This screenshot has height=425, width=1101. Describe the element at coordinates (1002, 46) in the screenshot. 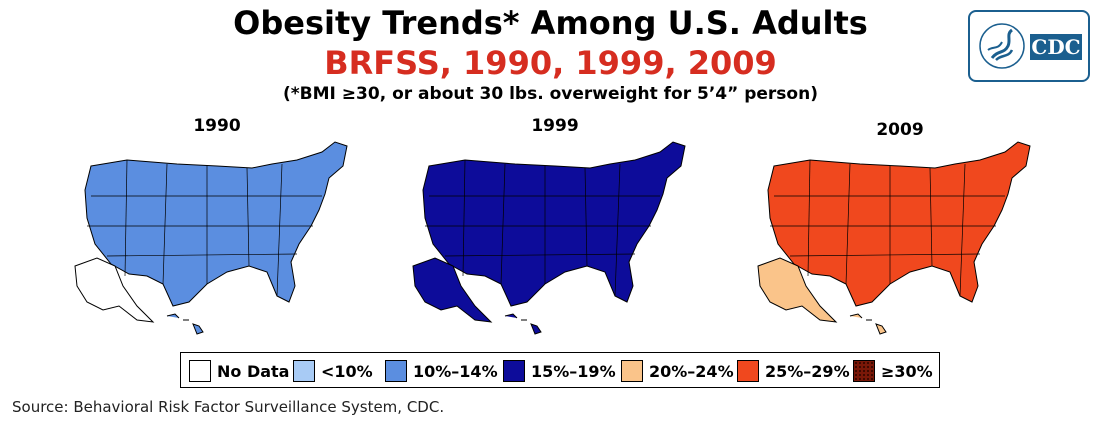

I see `hhs-seal-icon` at that location.